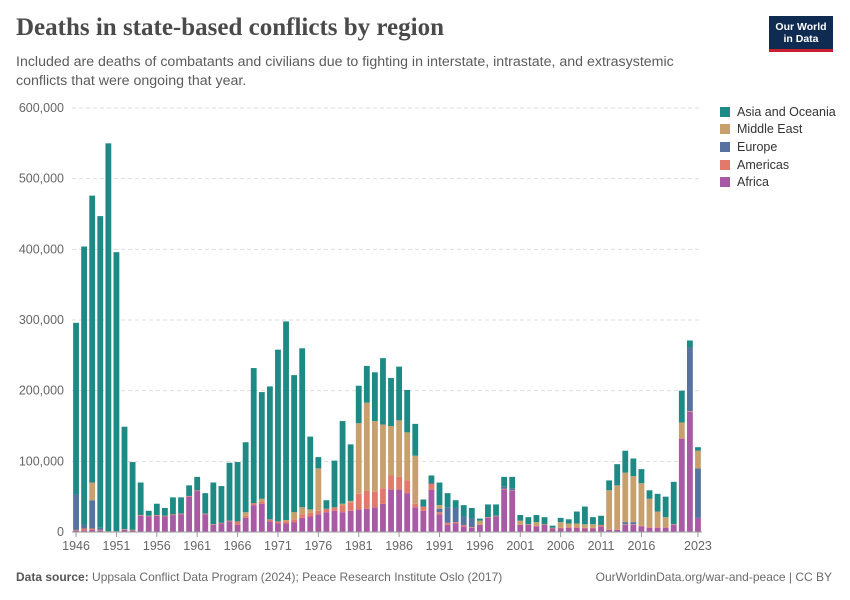 Image resolution: width=850 pixels, height=600 pixels. What do you see at coordinates (778, 165) in the screenshot?
I see `legend-item: Americas` at bounding box center [778, 165].